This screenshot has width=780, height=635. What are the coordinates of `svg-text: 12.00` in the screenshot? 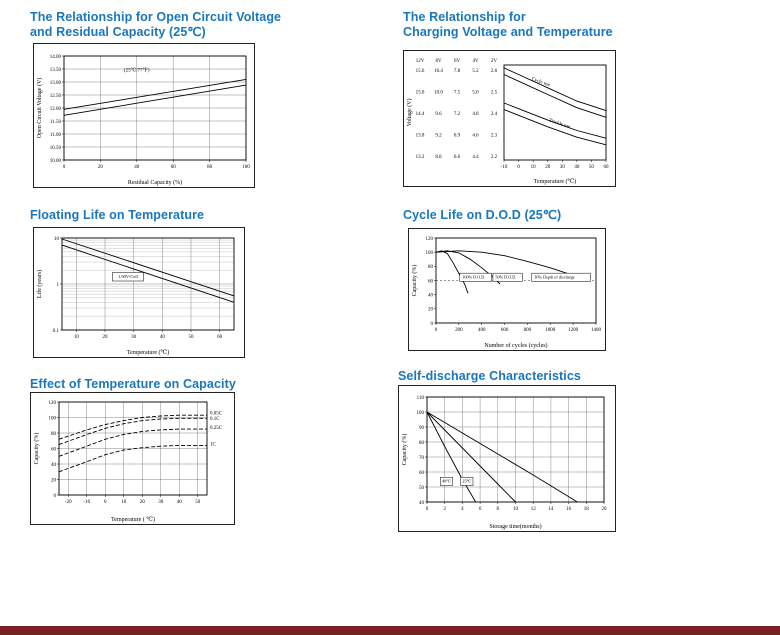 It's located at (56, 109).